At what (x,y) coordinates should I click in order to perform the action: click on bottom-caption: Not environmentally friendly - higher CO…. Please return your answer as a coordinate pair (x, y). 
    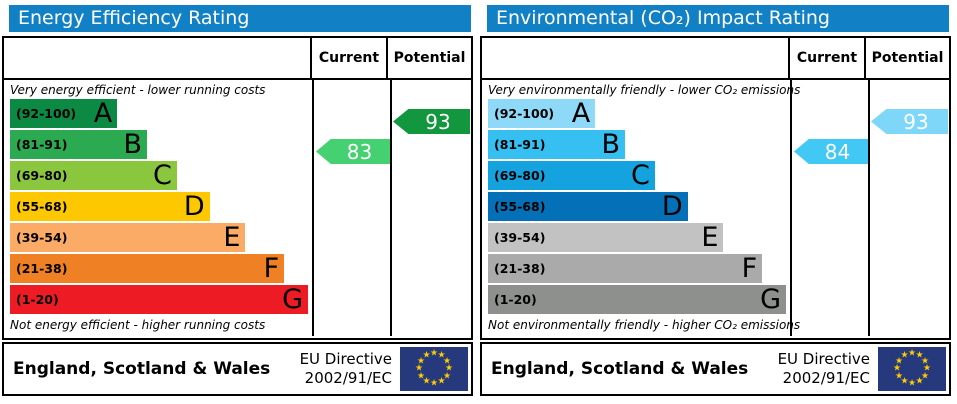
    Looking at the image, I should click on (644, 325).